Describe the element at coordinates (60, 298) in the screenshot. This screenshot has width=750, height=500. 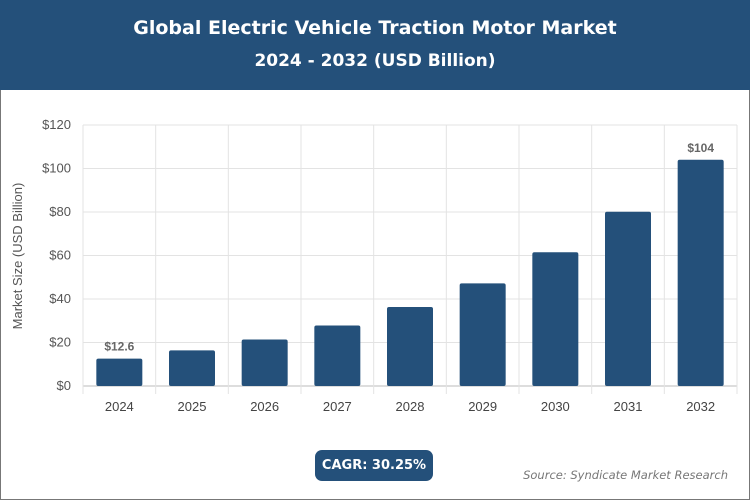
I see `y-tick-label: $40` at that location.